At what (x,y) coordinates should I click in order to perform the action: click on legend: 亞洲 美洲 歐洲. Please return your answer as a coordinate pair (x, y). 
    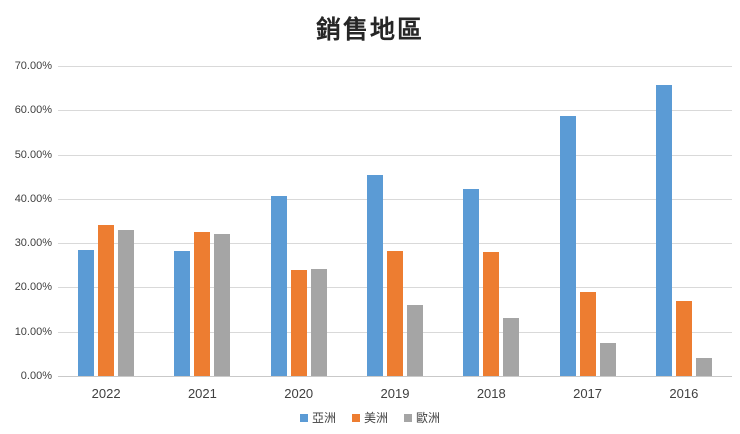
    Looking at the image, I should click on (370, 417).